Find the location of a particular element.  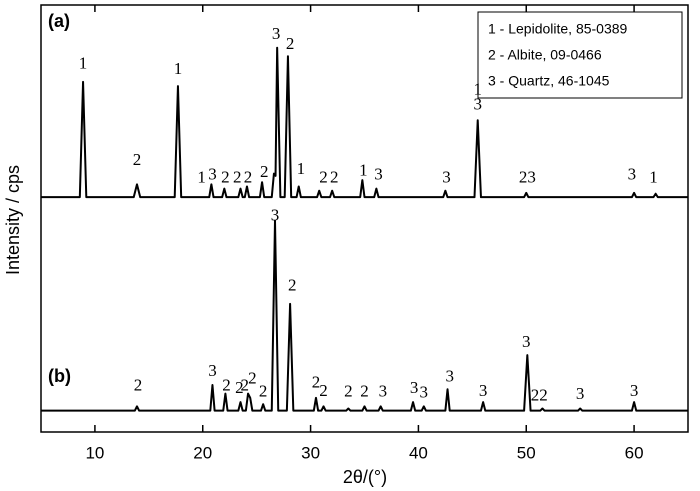

legend-entry: 3 - Quartz, 46-1045 is located at coordinates (549, 81).